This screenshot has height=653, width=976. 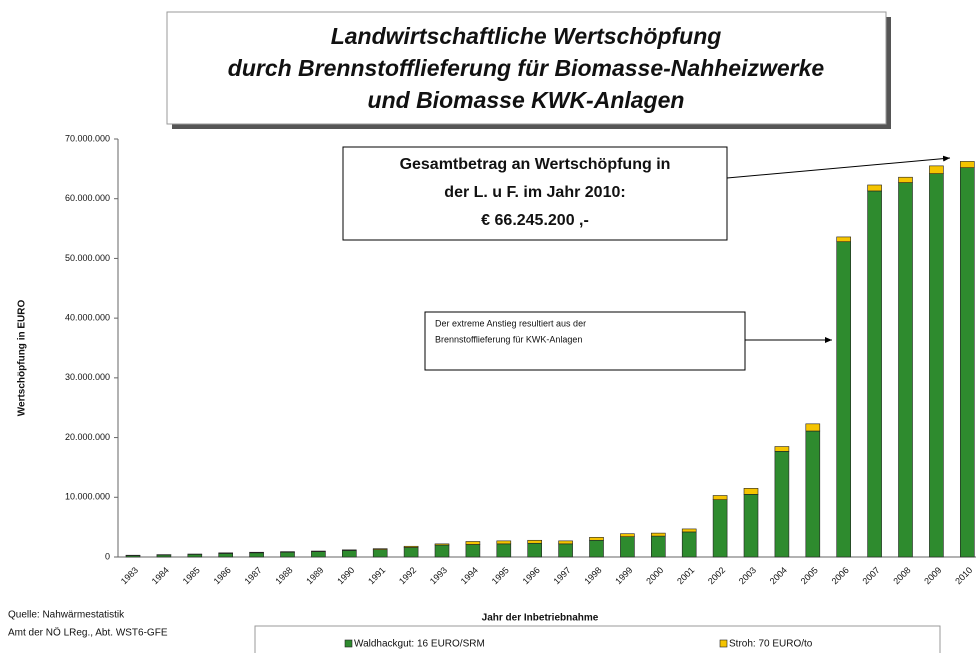 What do you see at coordinates (531, 575) in the screenshot?
I see `x-tick-label: 1996` at bounding box center [531, 575].